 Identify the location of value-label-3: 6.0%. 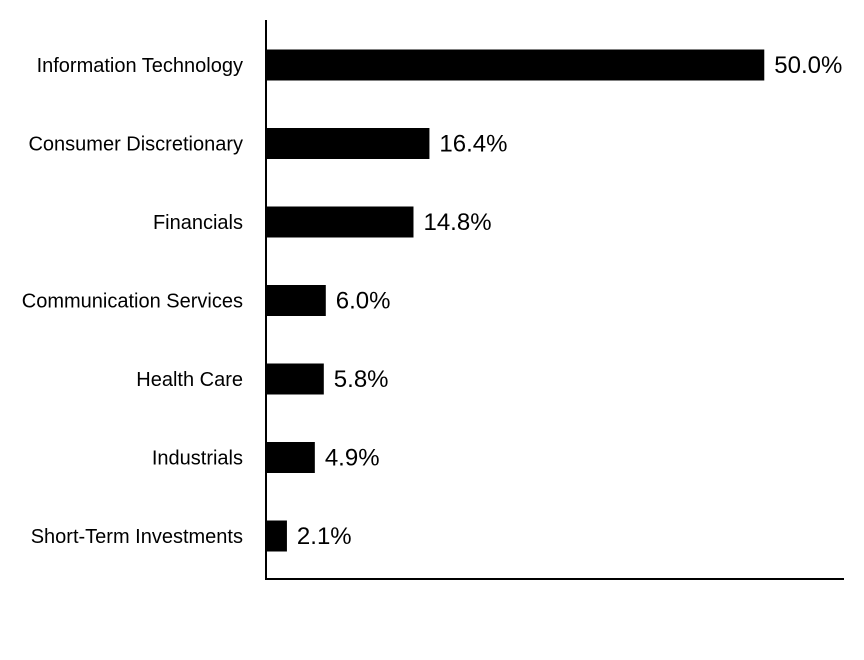
(363, 301).